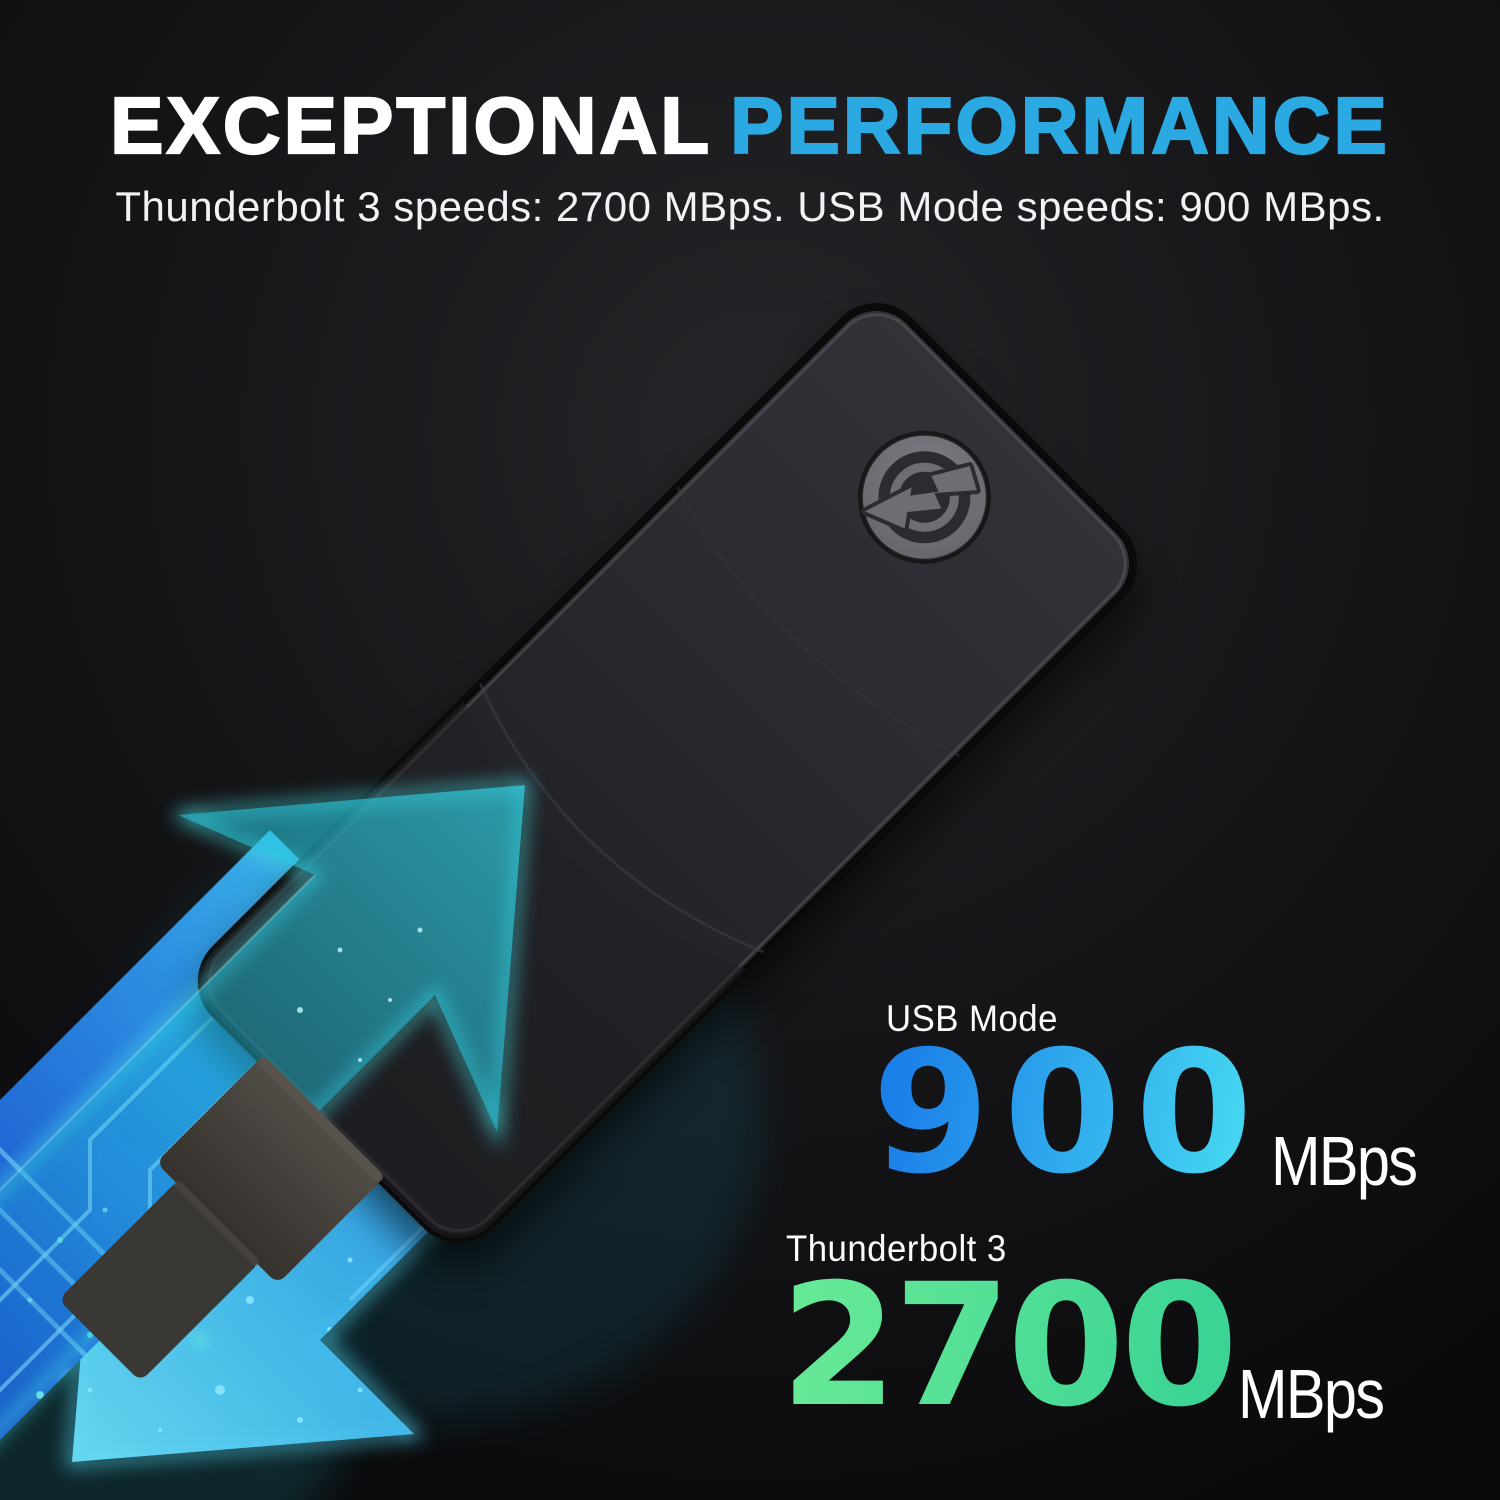 The image size is (1500, 1500). I want to click on usb-c-connector, so click(222, 1217).